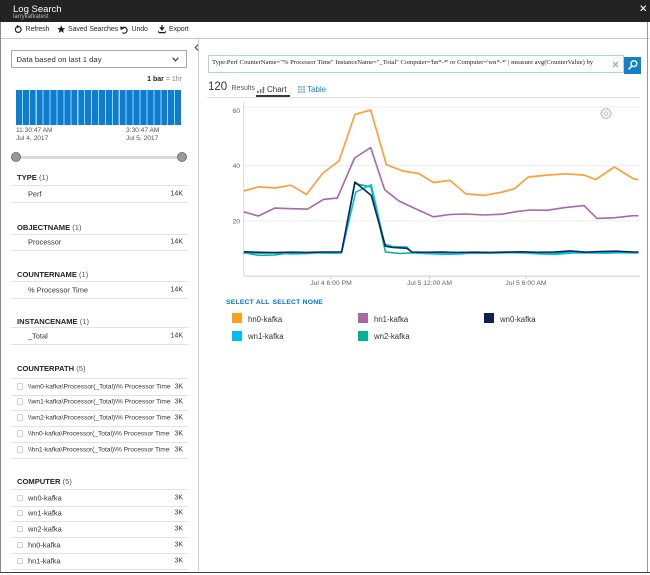 This screenshot has height=575, width=650. I want to click on svg-text: 20, so click(236, 221).